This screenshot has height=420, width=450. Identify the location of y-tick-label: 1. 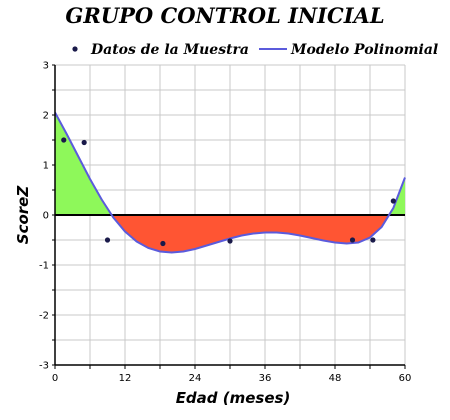
(46, 166).